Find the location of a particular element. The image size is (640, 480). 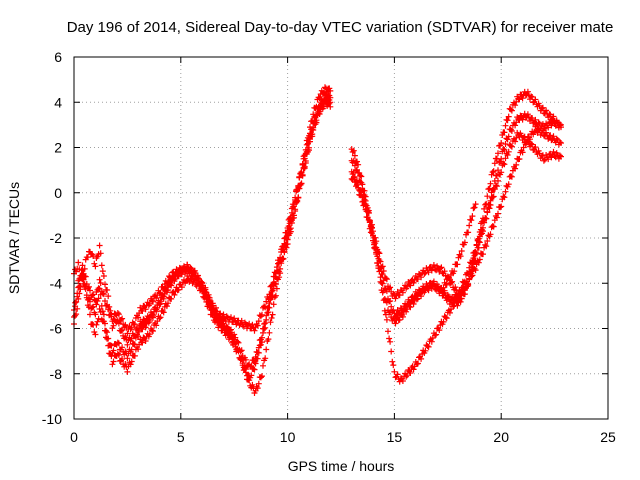

x-tick-label: 25 is located at coordinates (608, 437).